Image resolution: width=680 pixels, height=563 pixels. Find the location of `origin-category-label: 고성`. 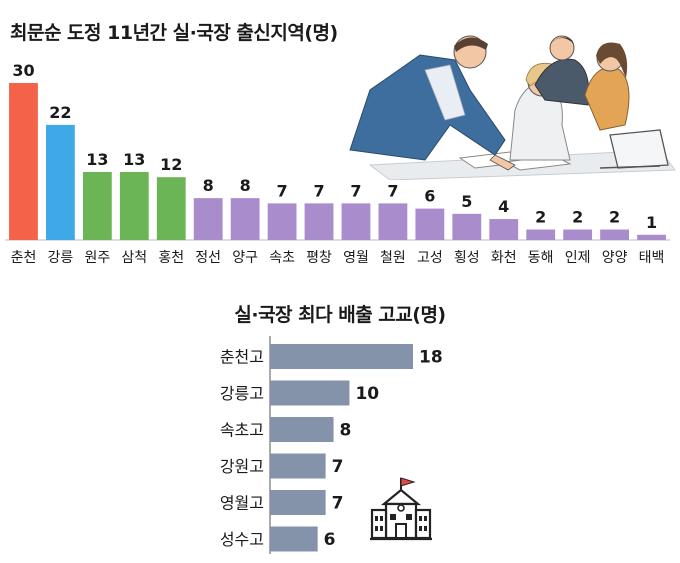

origin-category-label: 고성 is located at coordinates (430, 258).